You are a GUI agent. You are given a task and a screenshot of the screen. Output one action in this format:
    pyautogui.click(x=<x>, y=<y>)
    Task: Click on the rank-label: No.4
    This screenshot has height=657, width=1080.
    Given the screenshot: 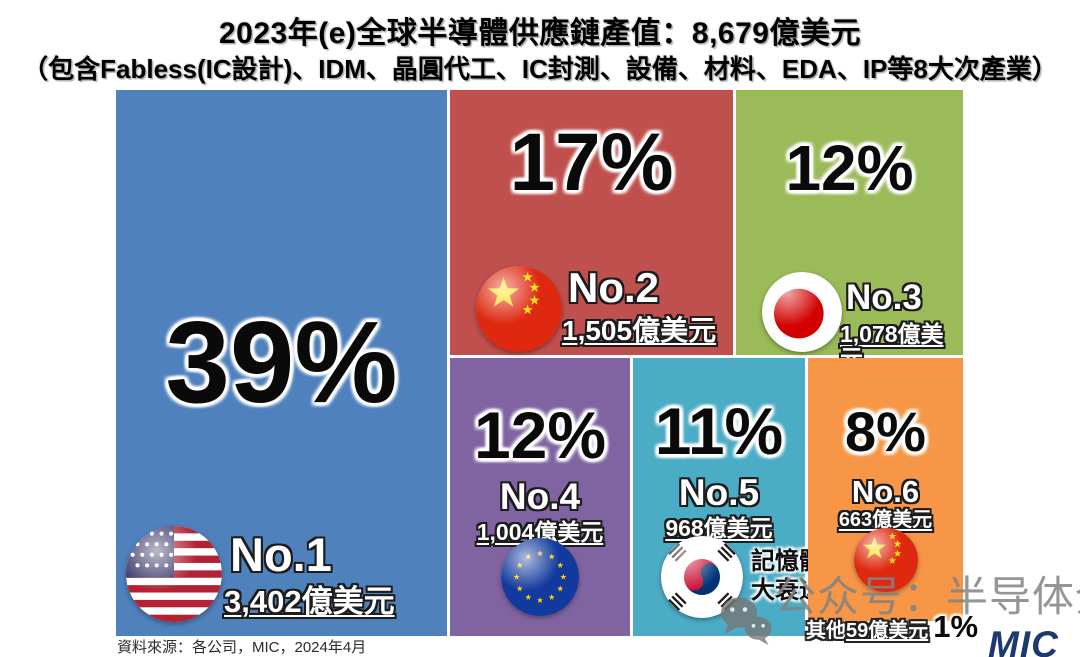 What is the action you would take?
    pyautogui.click(x=540, y=496)
    